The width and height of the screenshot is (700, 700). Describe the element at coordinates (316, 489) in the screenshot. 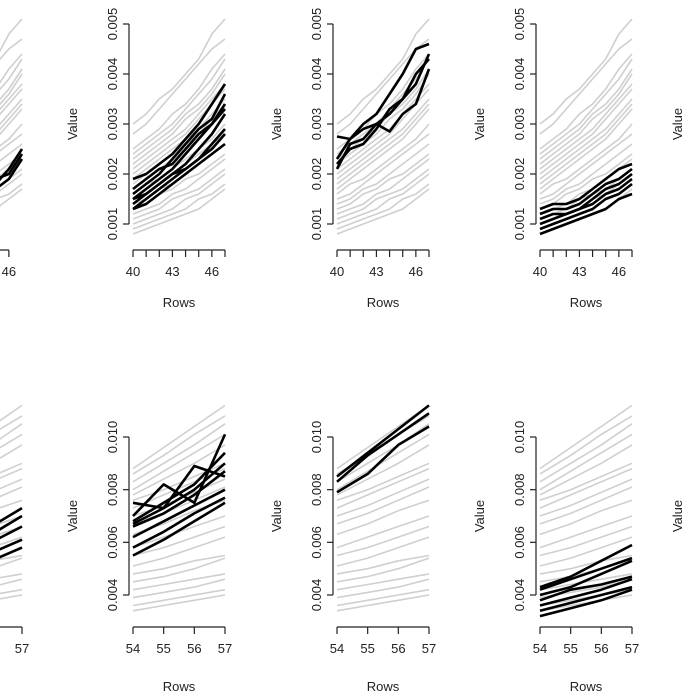

I see `y-tick-label: 0.008` at that location.